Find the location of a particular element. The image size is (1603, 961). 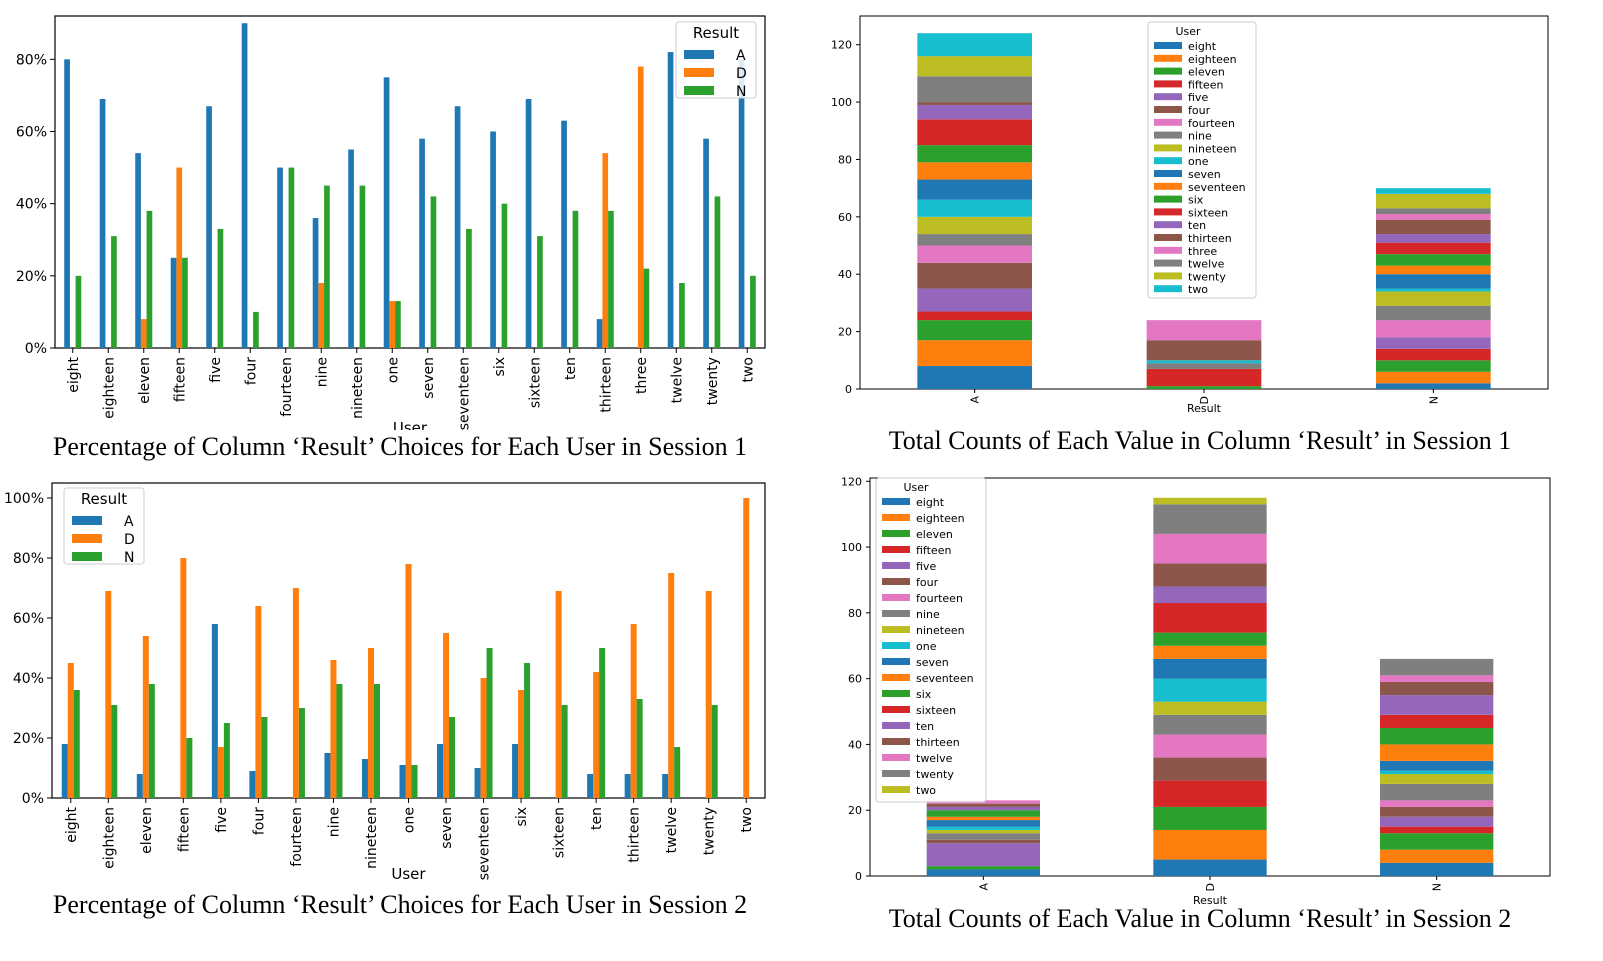

segment-A-nineteen is located at coordinates (974, 225).